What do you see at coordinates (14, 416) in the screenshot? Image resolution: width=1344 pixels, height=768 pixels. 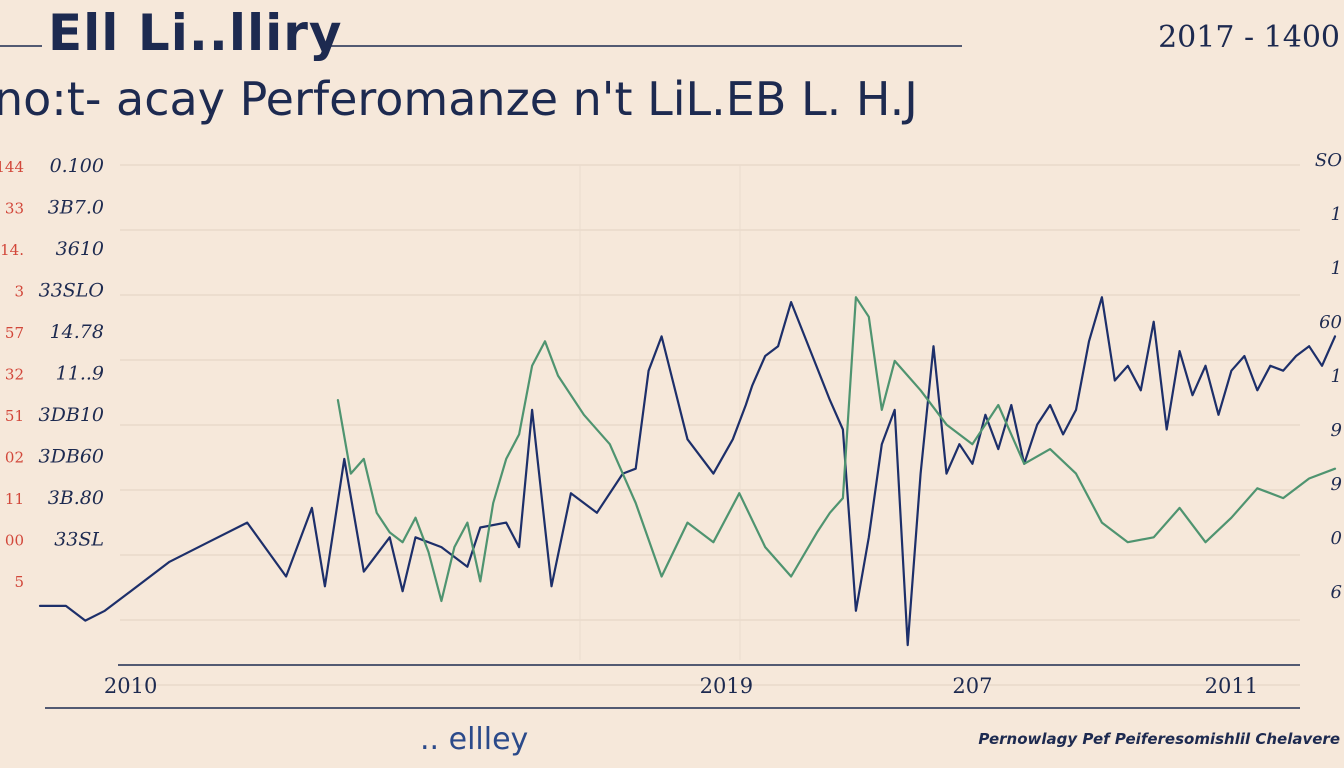 I see `y-tick-label-outer-left: 51` at bounding box center [14, 416].